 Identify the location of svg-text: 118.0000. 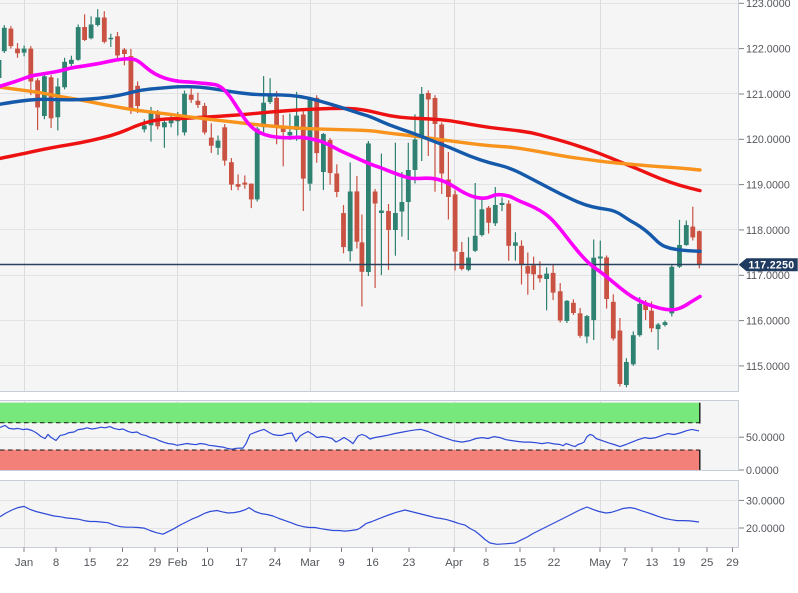
(768, 231).